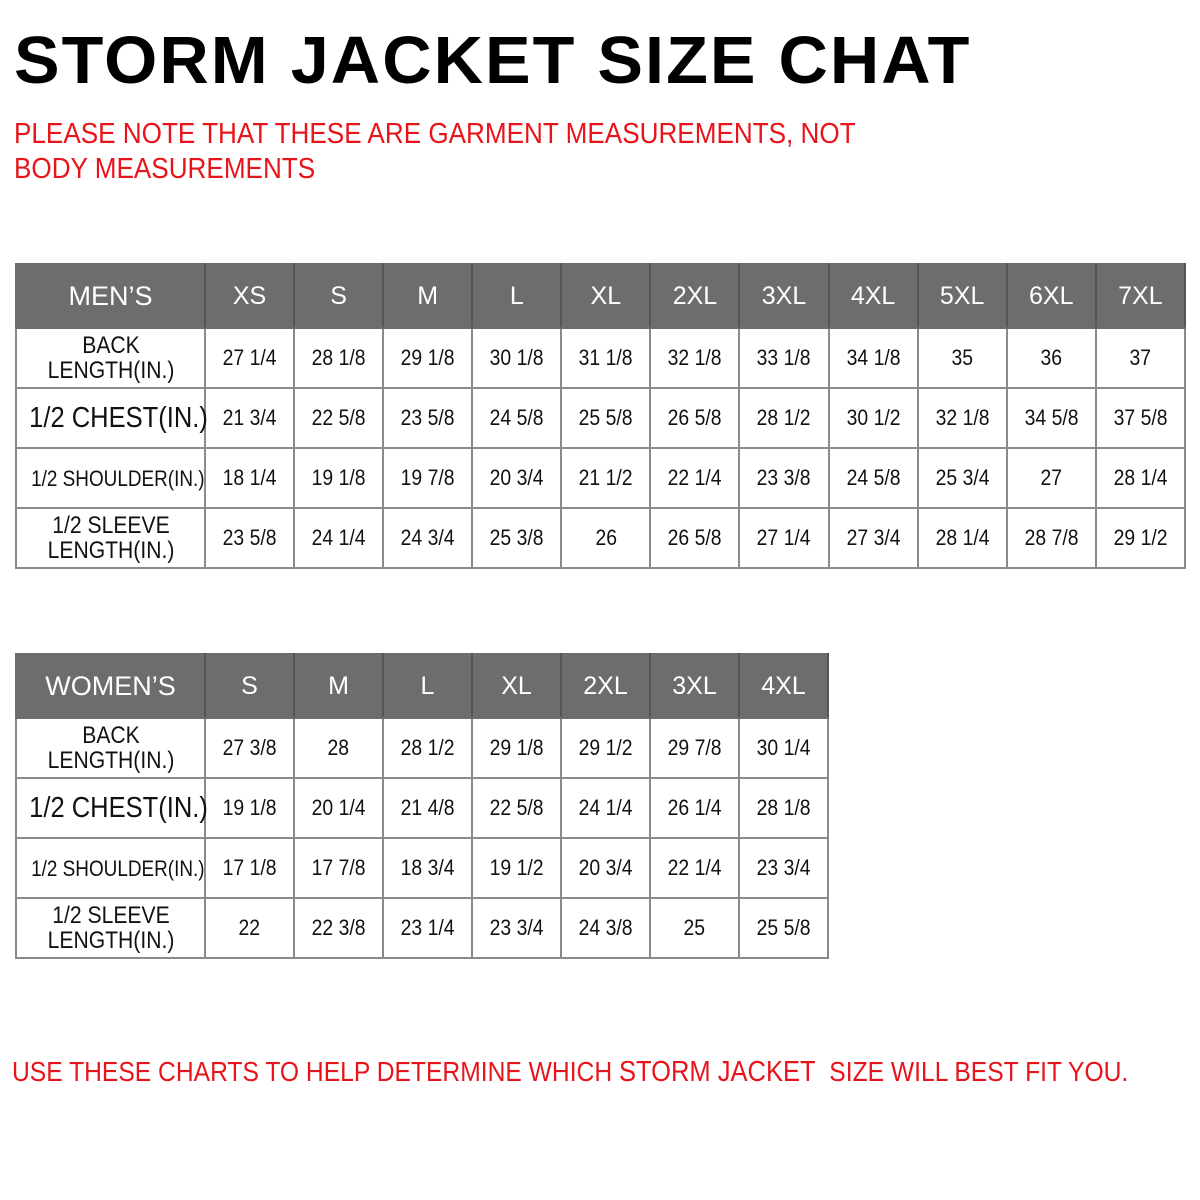 This screenshot has height=1200, width=1200. I want to click on measurement-cell: 26 1/4, so click(694, 808).